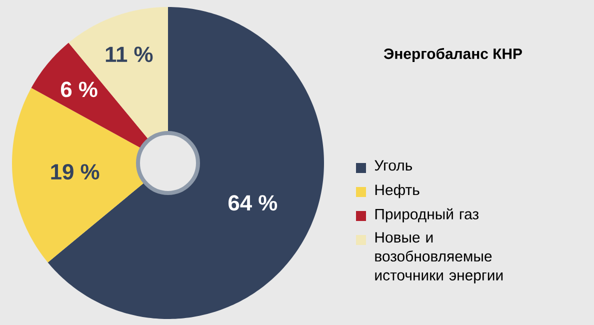 This screenshot has height=325, width=594. I want to click on text: Энергобаланс КНР, so click(453, 55).